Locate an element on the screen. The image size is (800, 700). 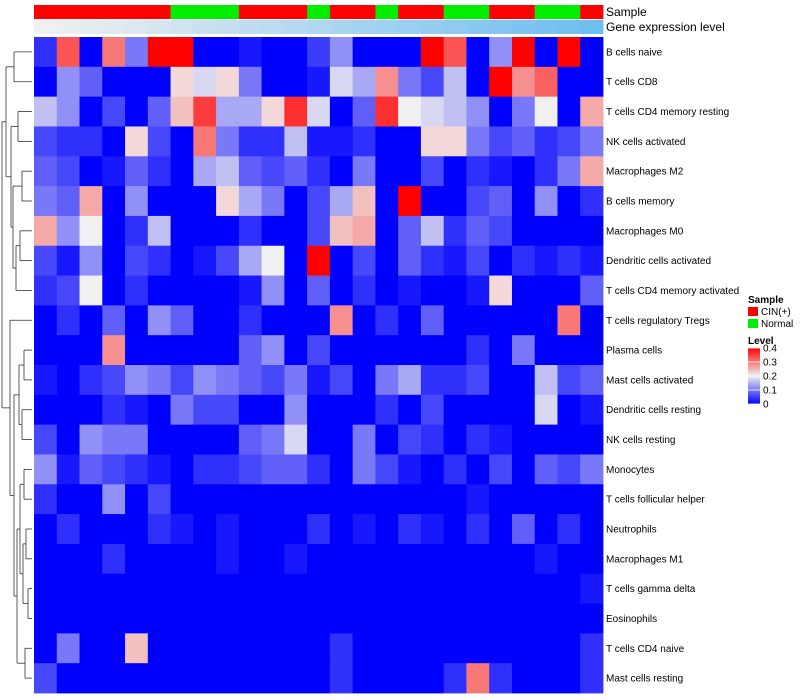
expression-level-annotation-bar is located at coordinates (319, 27).